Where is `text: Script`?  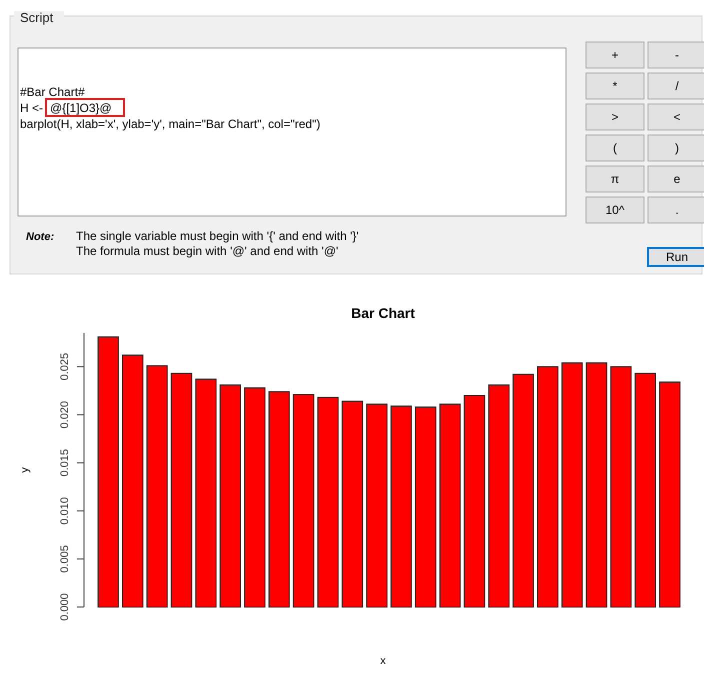
text: Script is located at coordinates (37, 17).